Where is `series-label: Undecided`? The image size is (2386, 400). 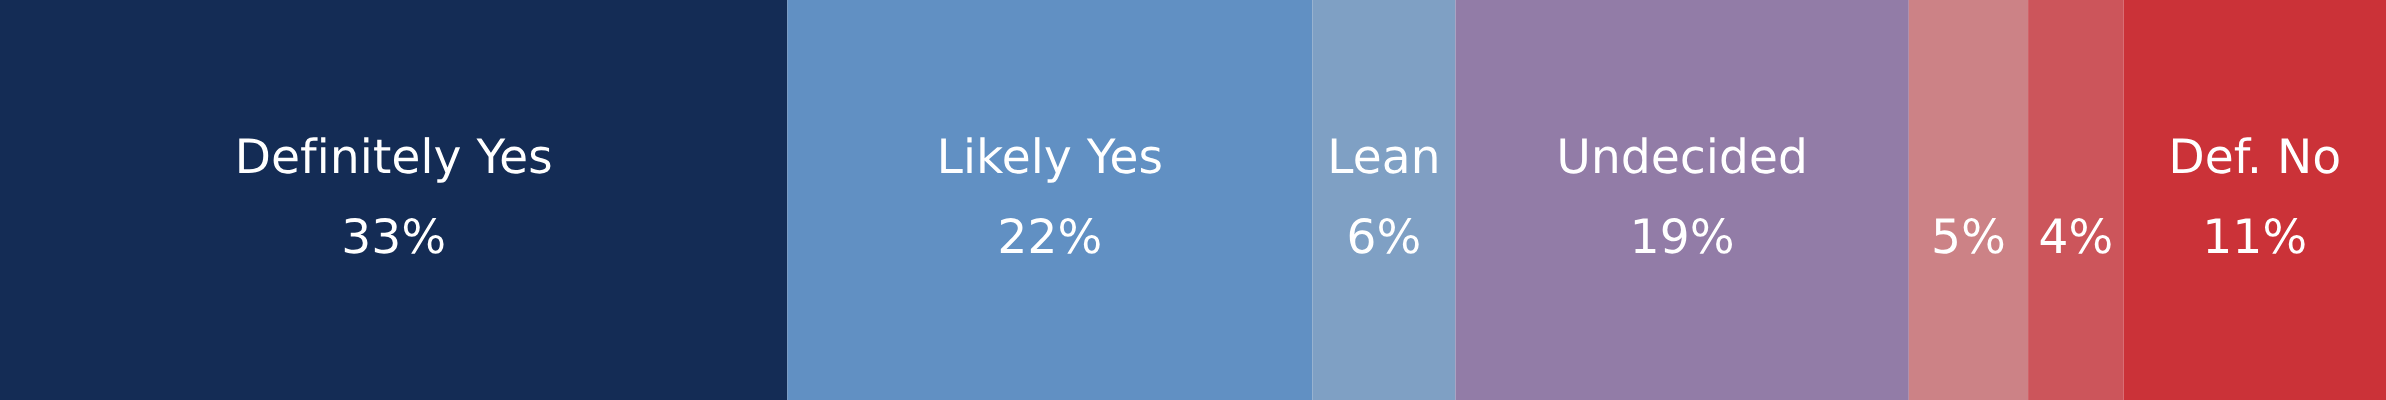
series-label: Undecided is located at coordinates (1682, 155).